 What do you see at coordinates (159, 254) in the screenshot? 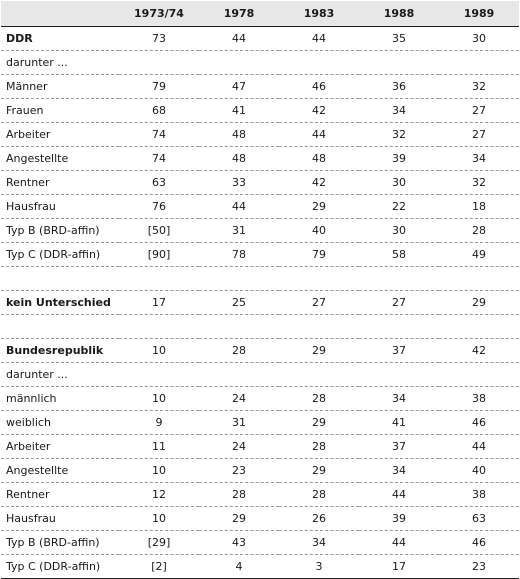
I see `table-cell: [90]` at bounding box center [159, 254].